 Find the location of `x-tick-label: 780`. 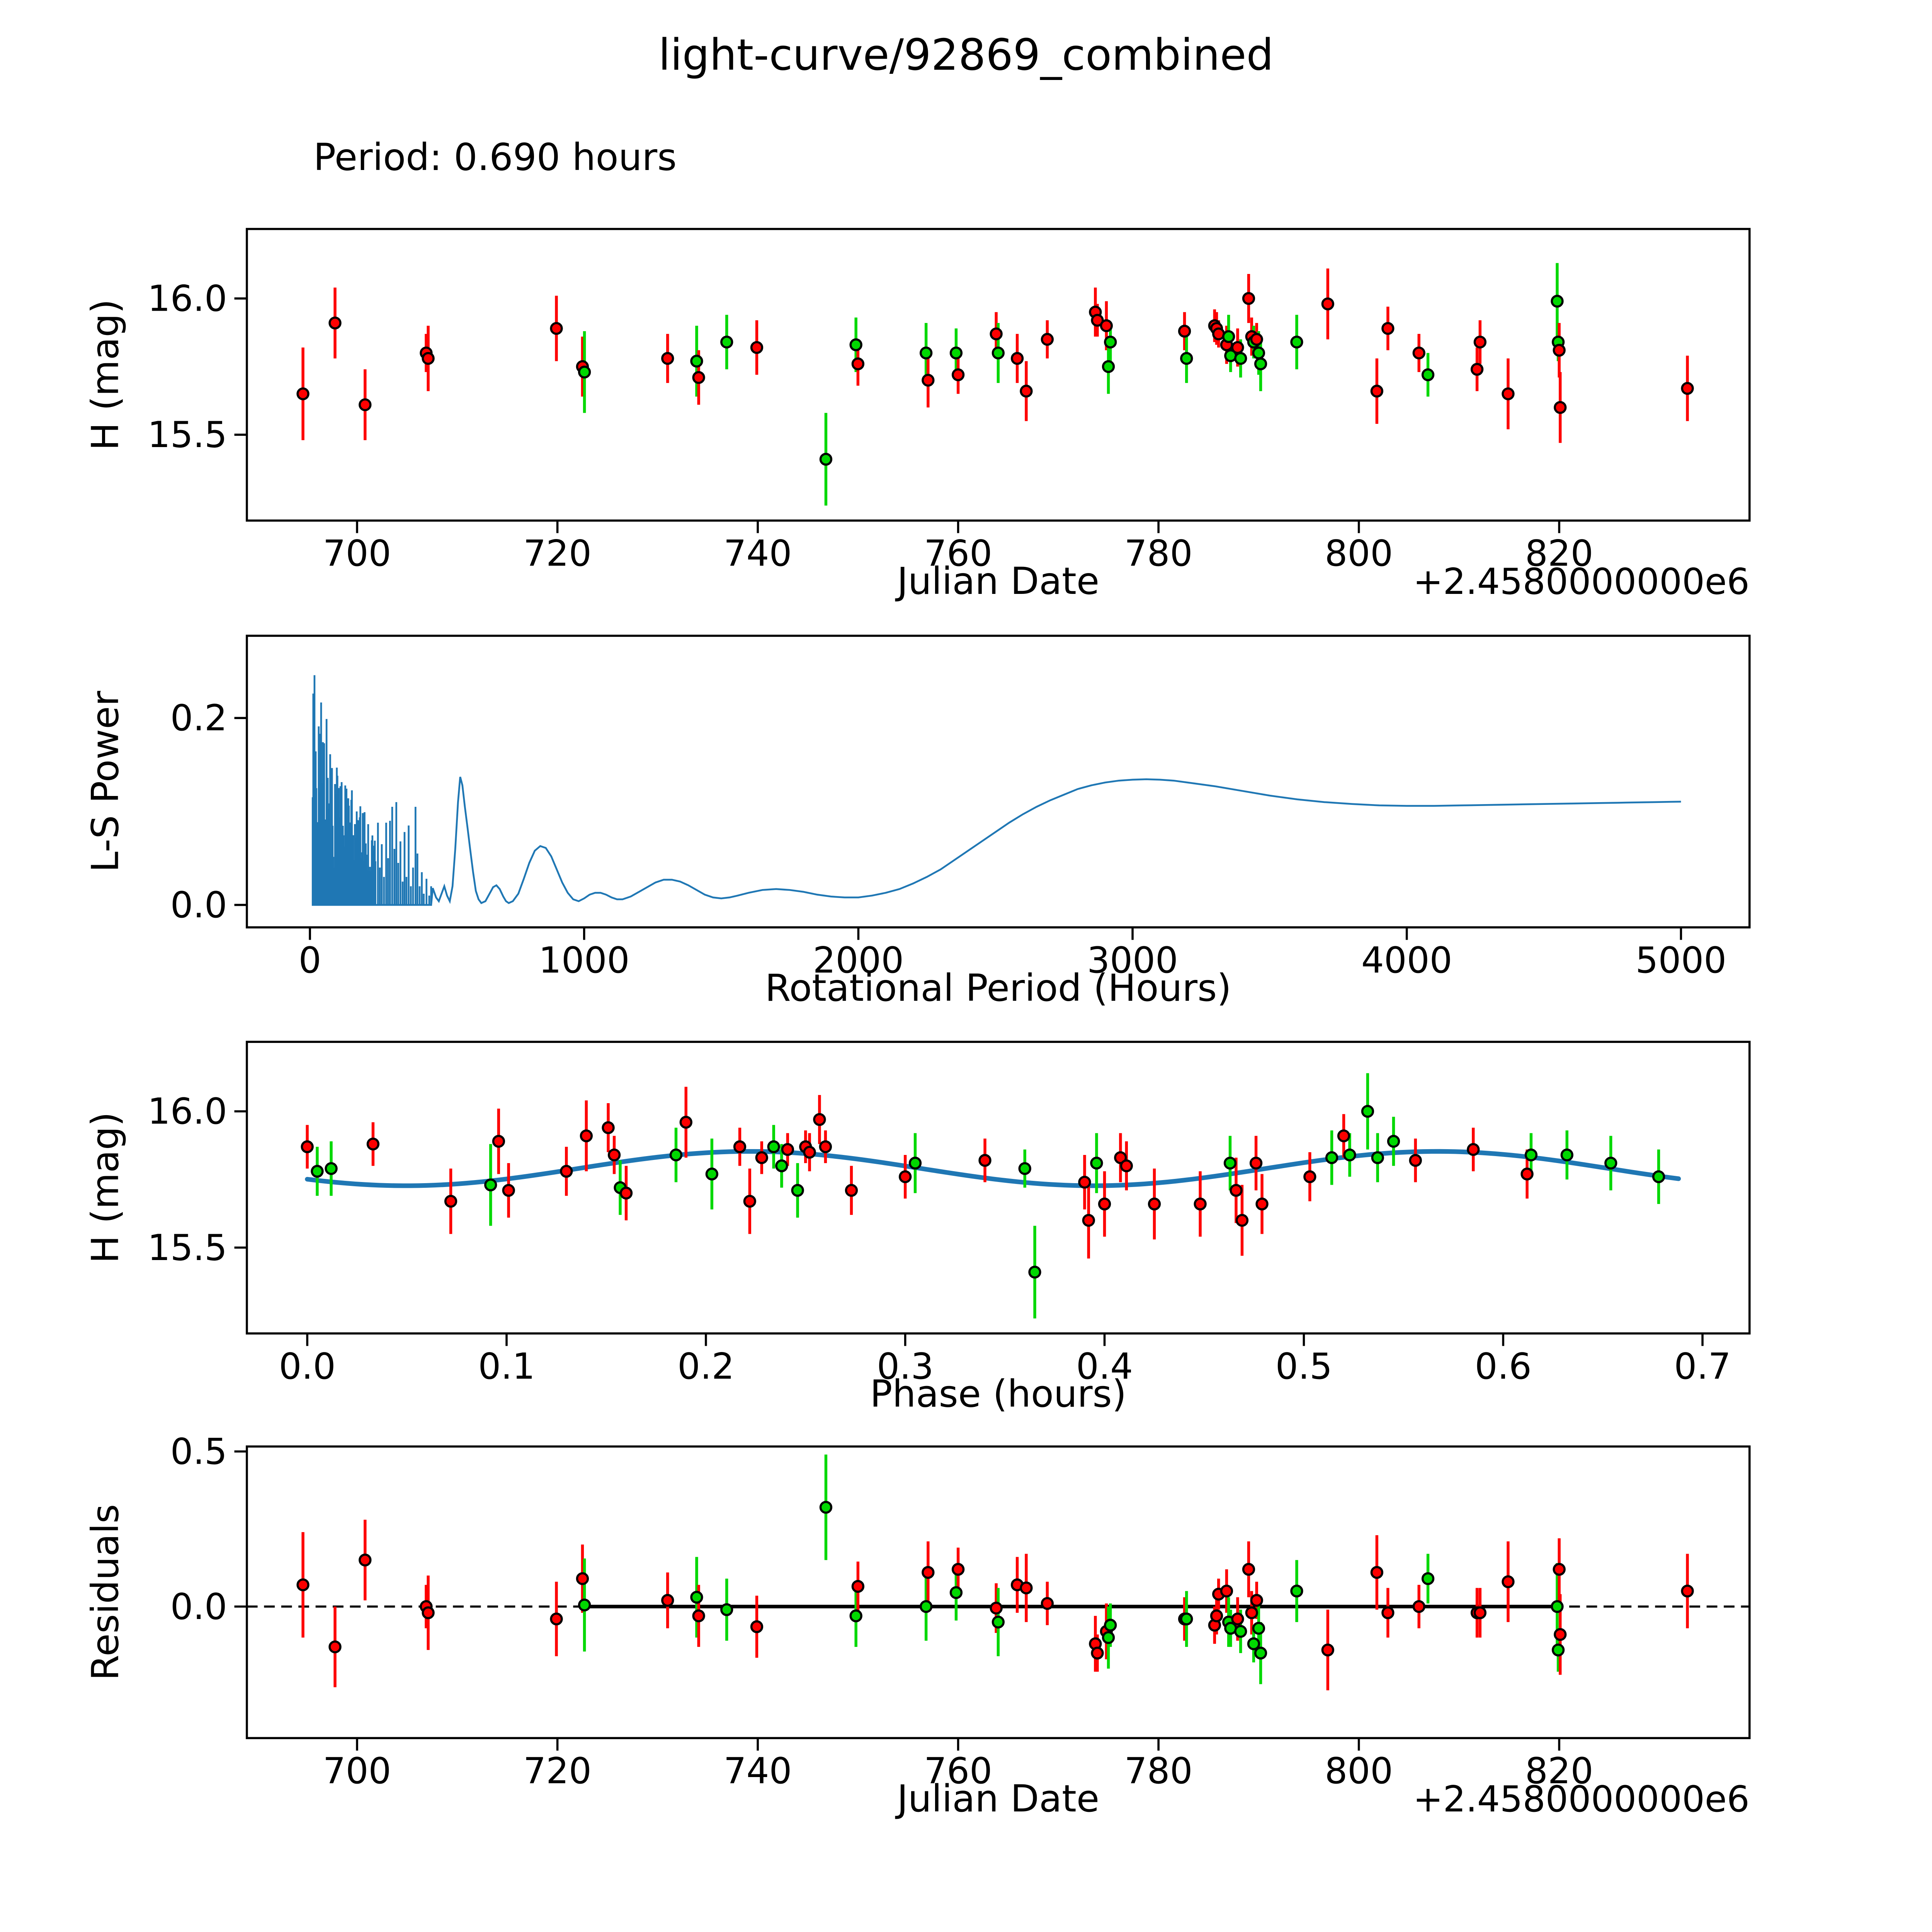

x-tick-label: 780 is located at coordinates (1158, 553).